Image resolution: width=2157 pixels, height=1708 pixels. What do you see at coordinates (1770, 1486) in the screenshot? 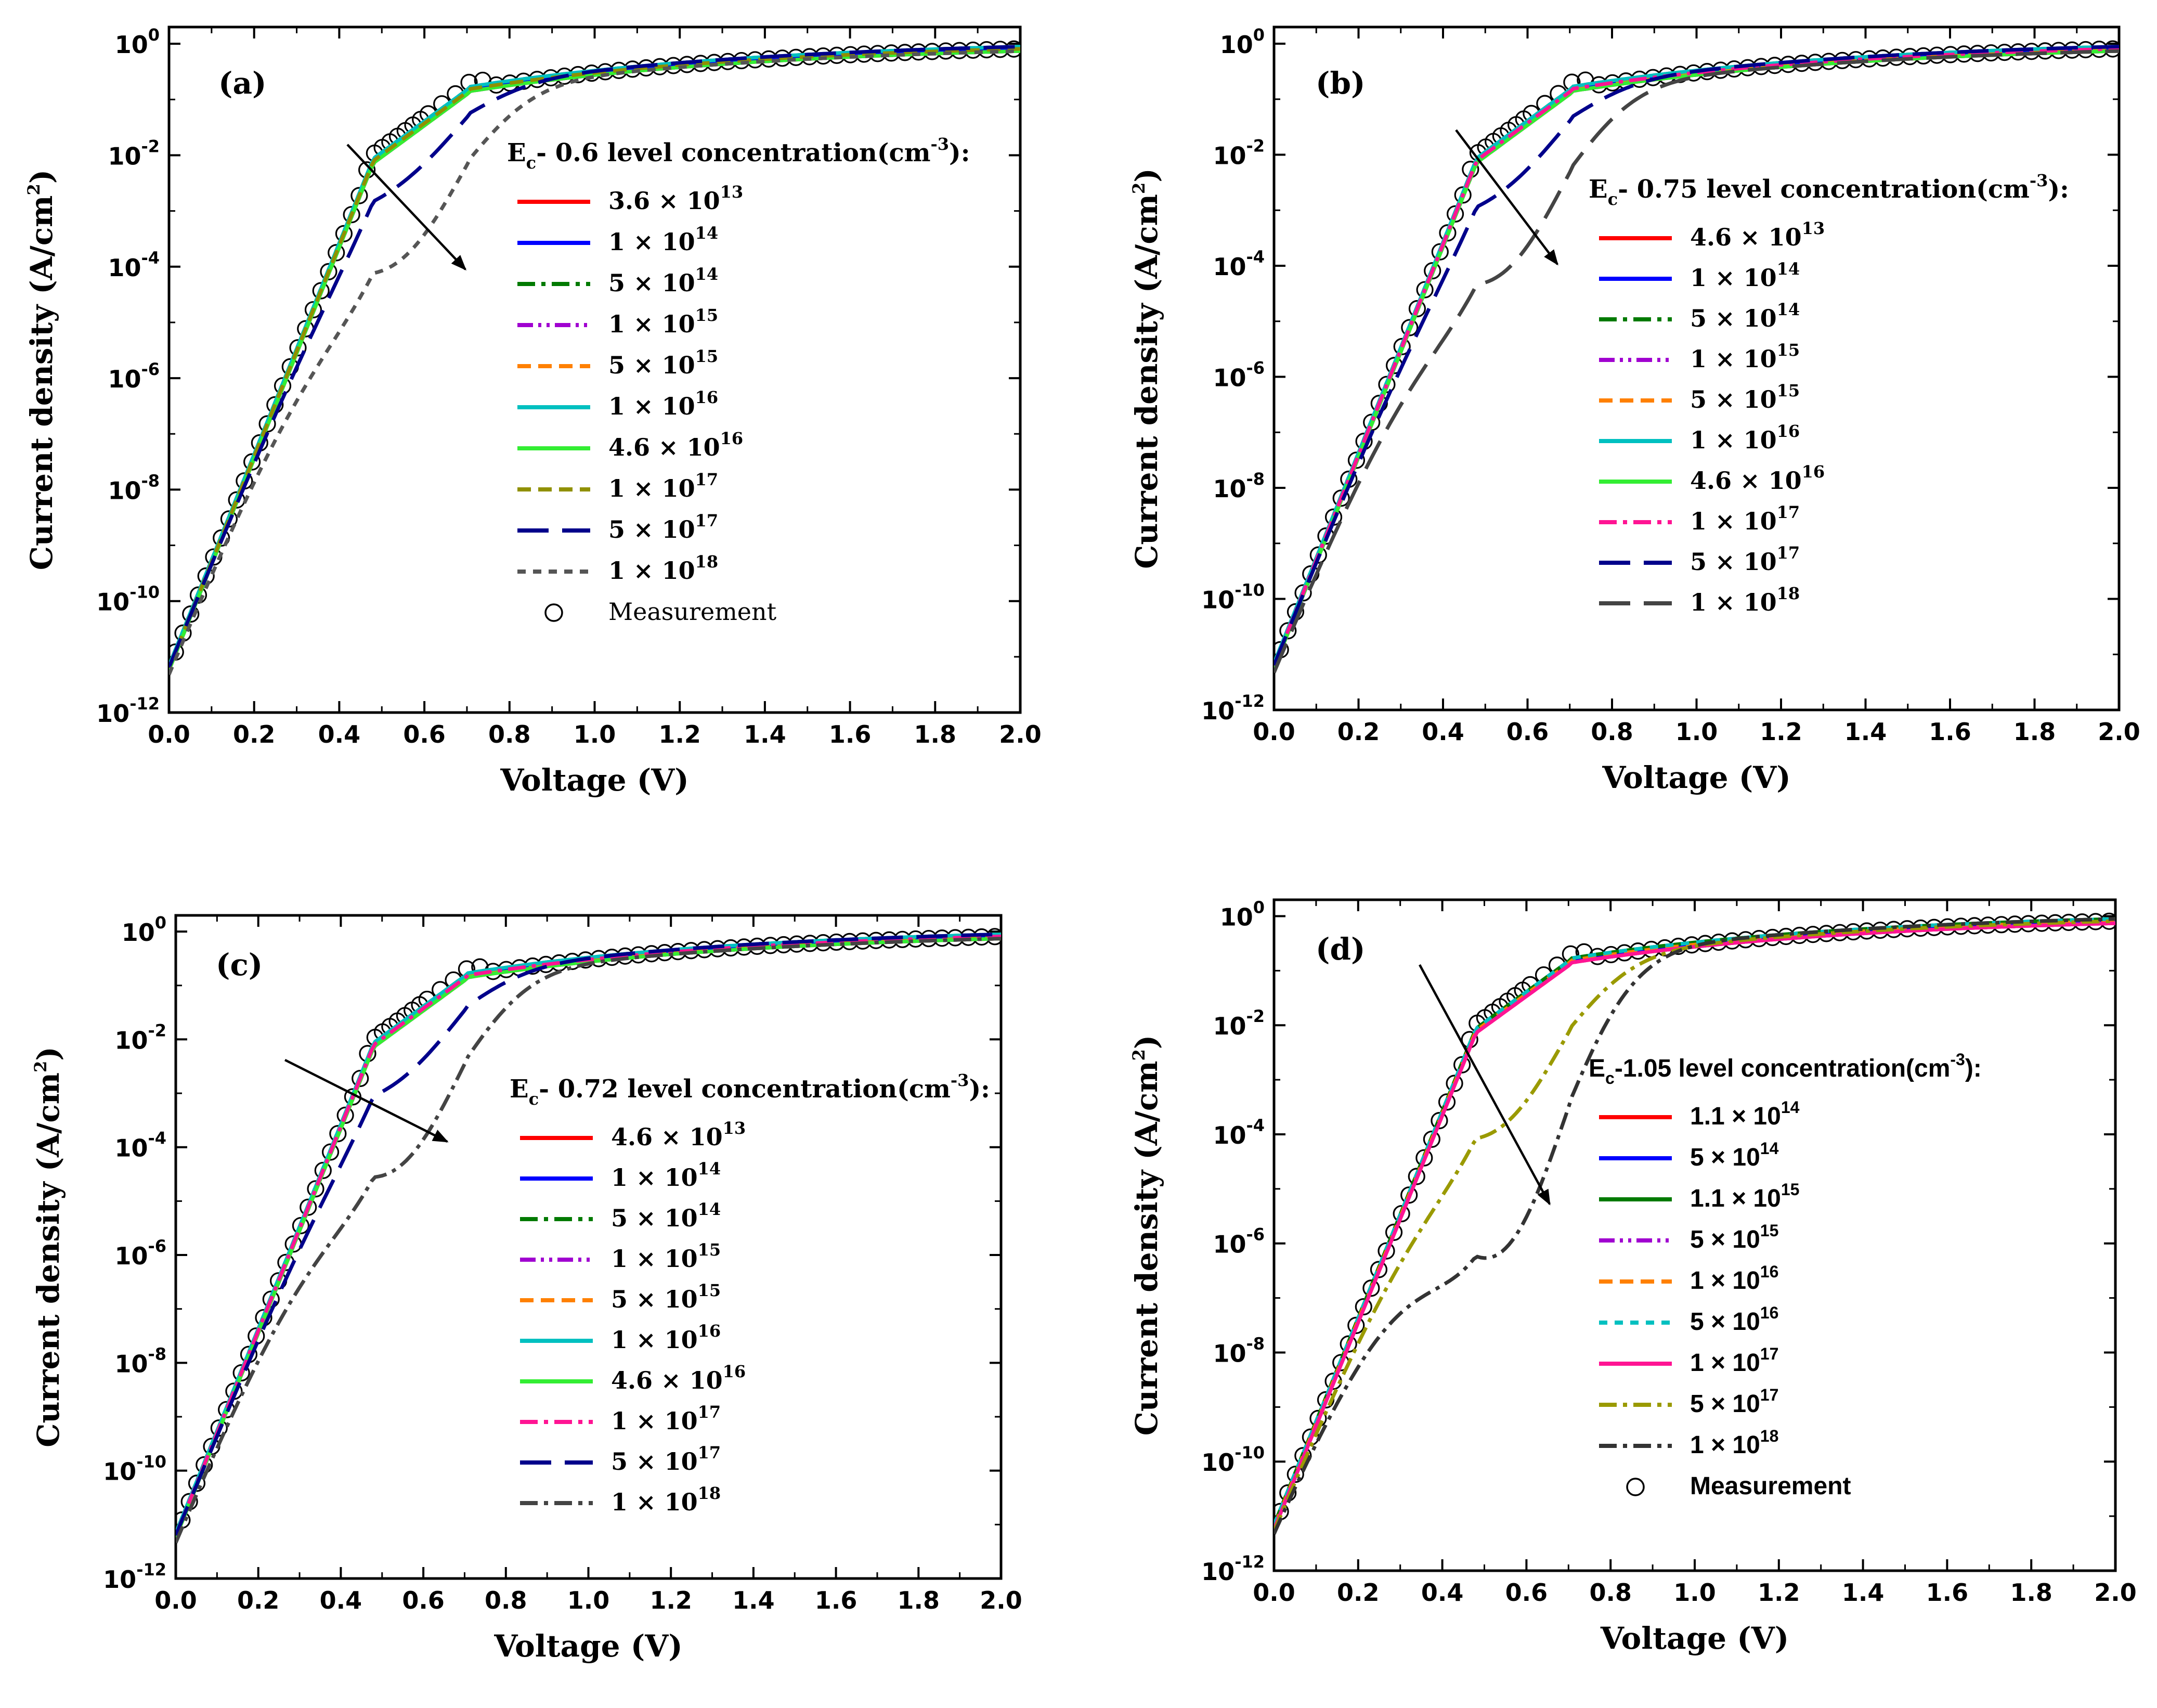
I see `legend-measurement-label: Measurement` at bounding box center [1770, 1486].